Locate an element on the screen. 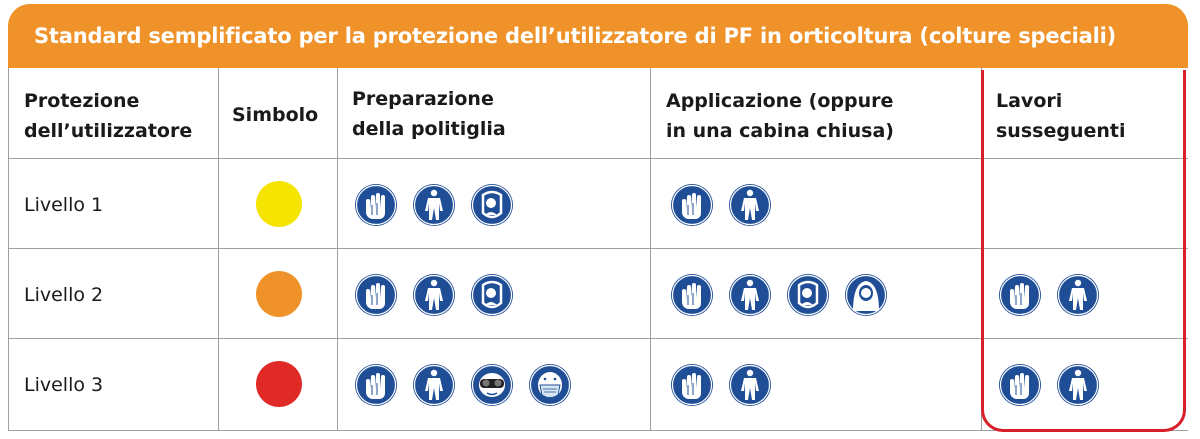 The width and height of the screenshot is (1200, 439). header-line: Preparazione is located at coordinates (423, 99).